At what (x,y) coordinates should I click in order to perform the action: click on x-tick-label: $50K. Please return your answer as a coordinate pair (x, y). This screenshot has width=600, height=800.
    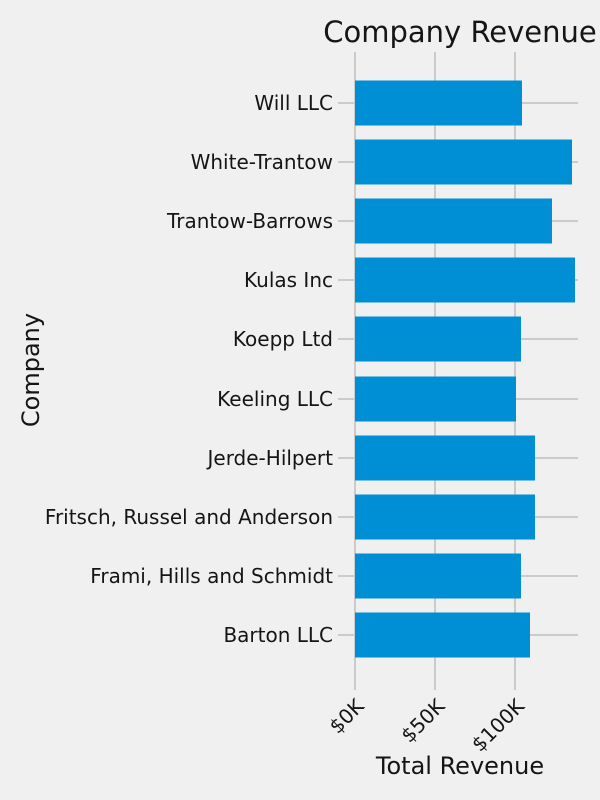
    Looking at the image, I should click on (422, 721).